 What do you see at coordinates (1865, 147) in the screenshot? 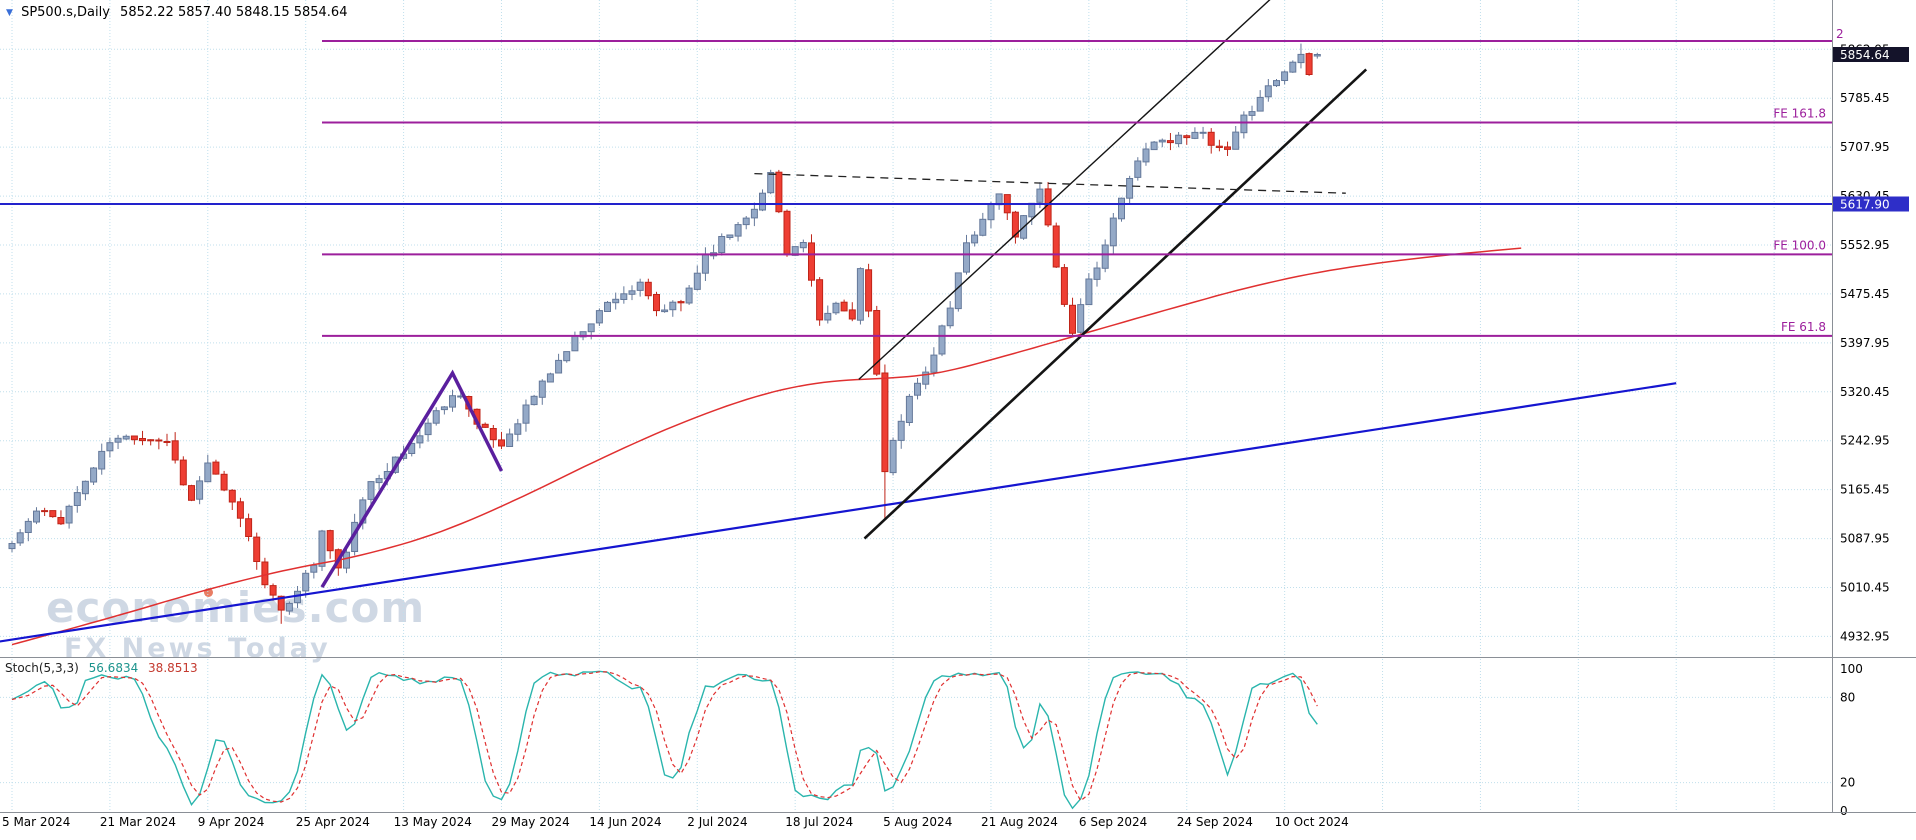
I see `price-axis-label: 5707.95` at bounding box center [1865, 147].